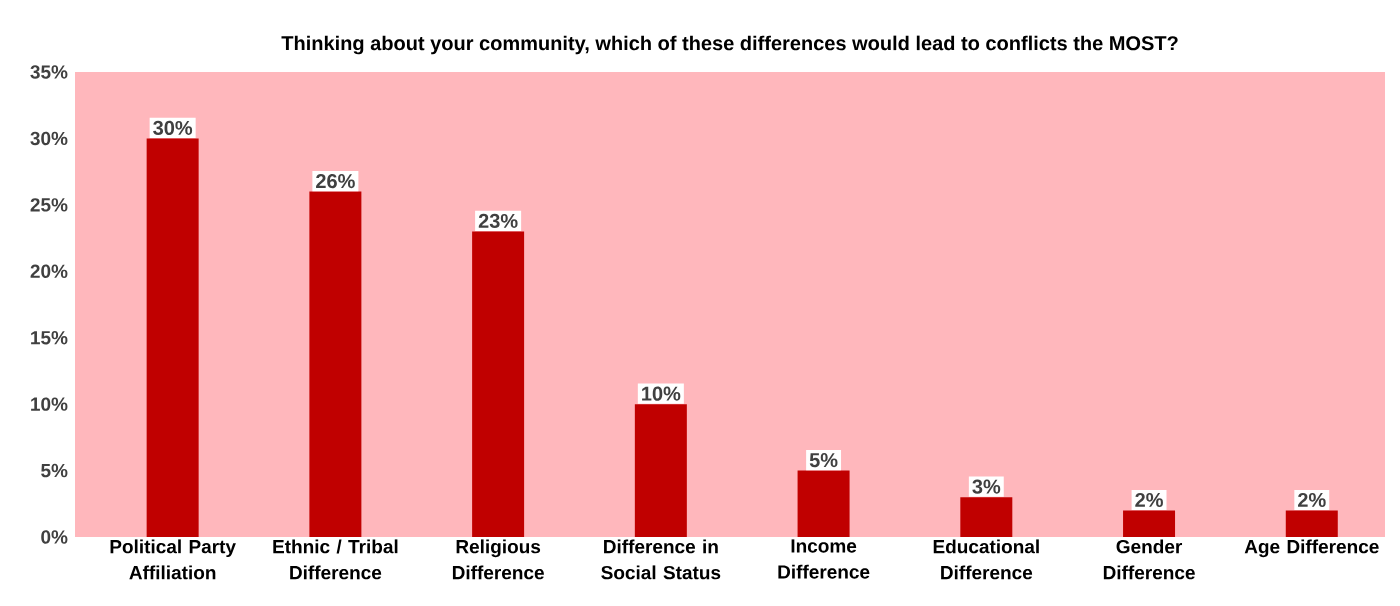 The height and width of the screenshot is (606, 1400). I want to click on data-label: 26%, so click(335, 181).